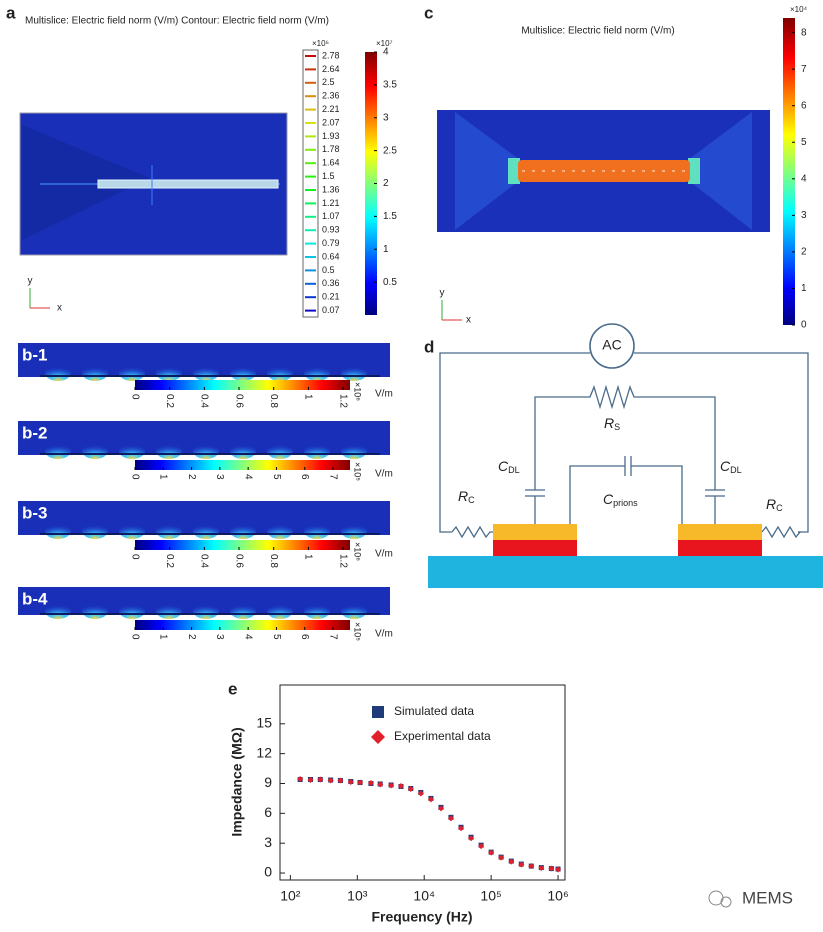  Describe the element at coordinates (731, 467) in the screenshot. I see `component-label: CDL` at that location.